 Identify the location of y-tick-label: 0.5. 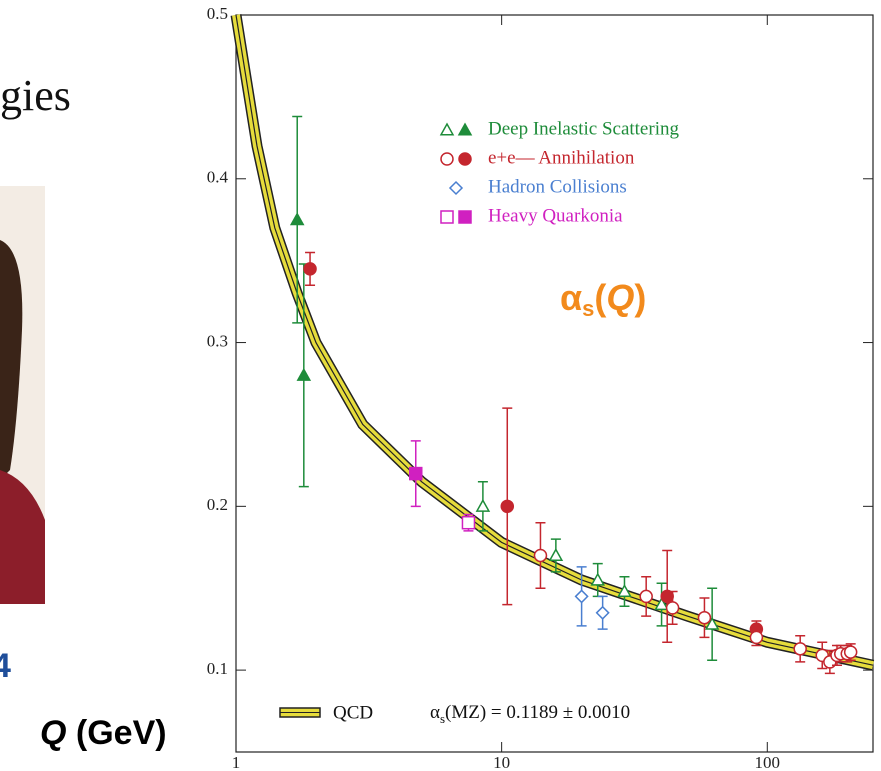
(217, 13).